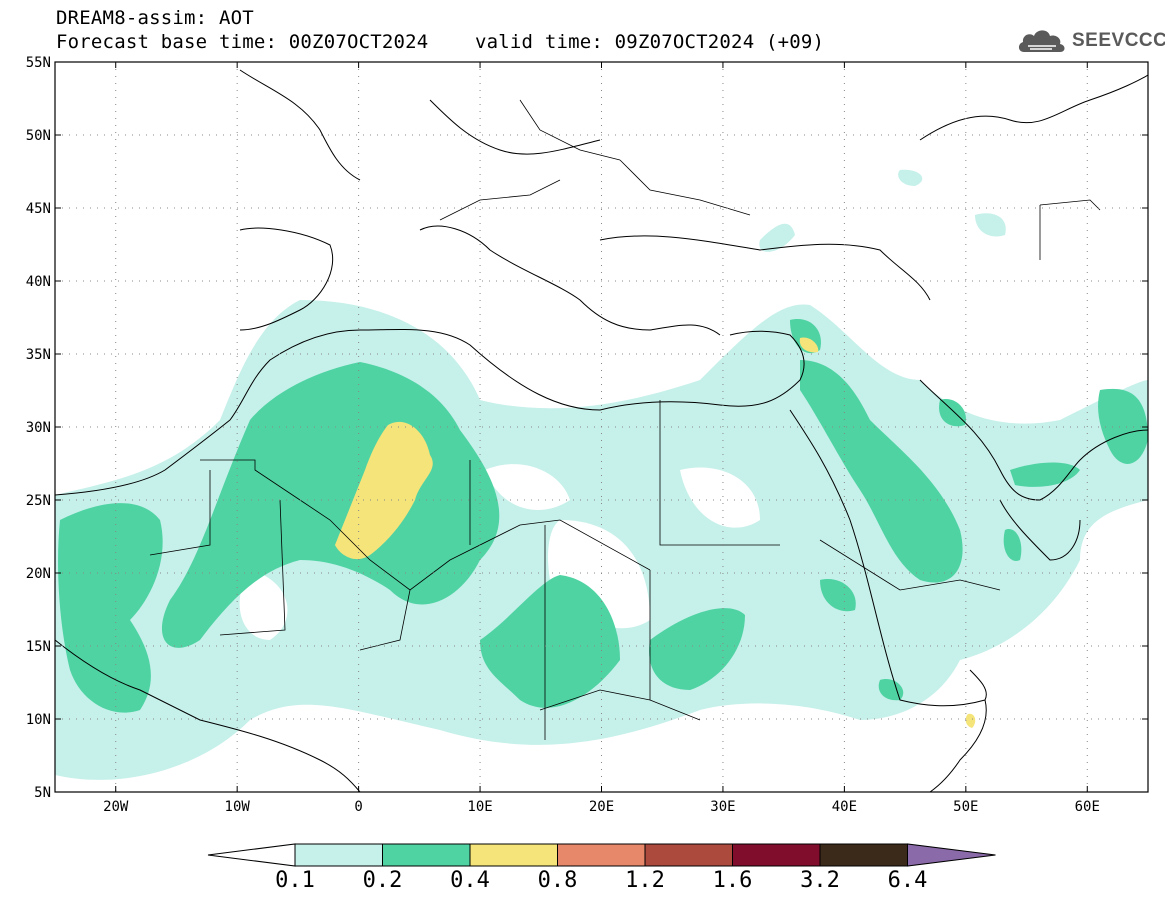  I want to click on longitude-labels: 20W 10W 0 10E 20E 30E 40E 50E 60E, so click(601, 807).